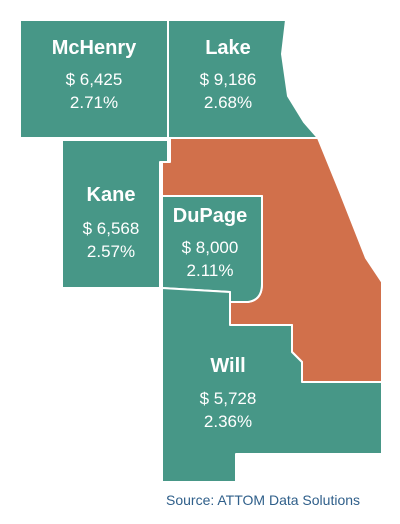 The height and width of the screenshot is (524, 400). What do you see at coordinates (210, 216) in the screenshot?
I see `dupage-name: DuPage` at bounding box center [210, 216].